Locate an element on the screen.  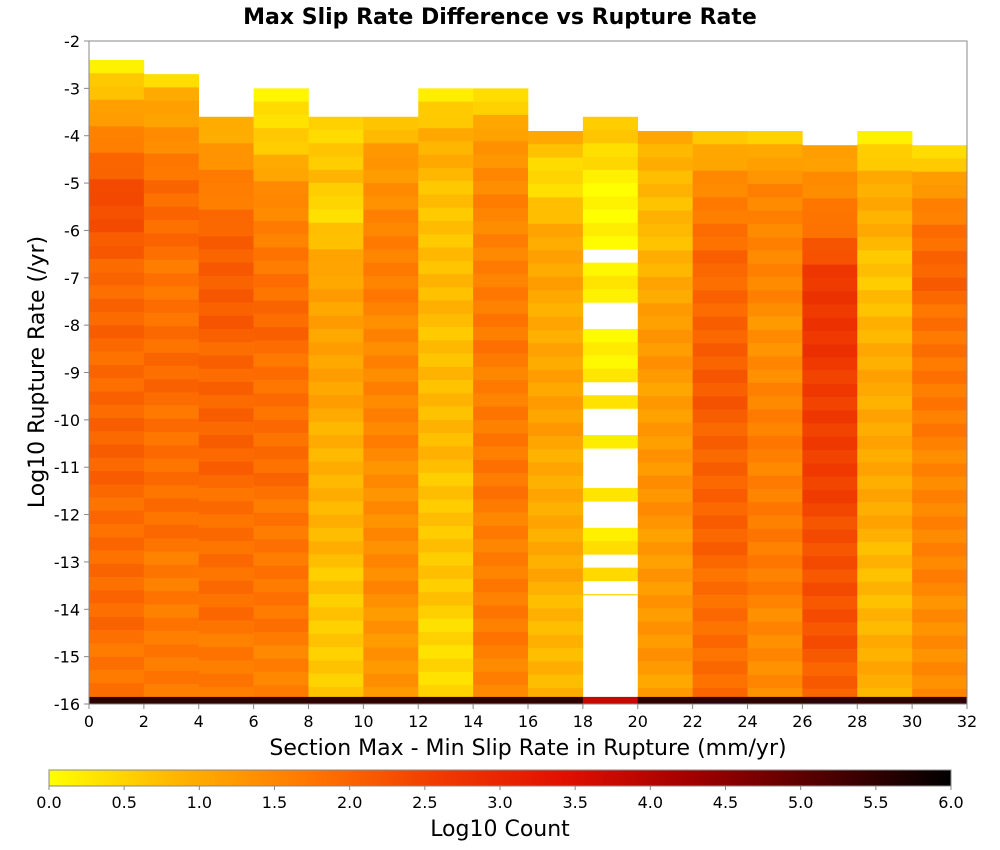
x-tick-label: 0 is located at coordinates (89, 721).